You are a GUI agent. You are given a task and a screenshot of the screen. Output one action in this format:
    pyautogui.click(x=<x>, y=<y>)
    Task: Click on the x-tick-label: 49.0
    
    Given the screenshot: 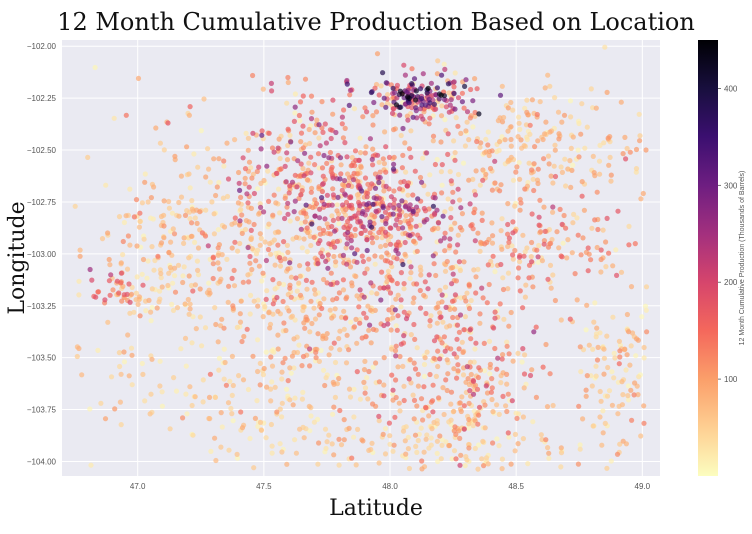 What is the action you would take?
    pyautogui.click(x=643, y=486)
    